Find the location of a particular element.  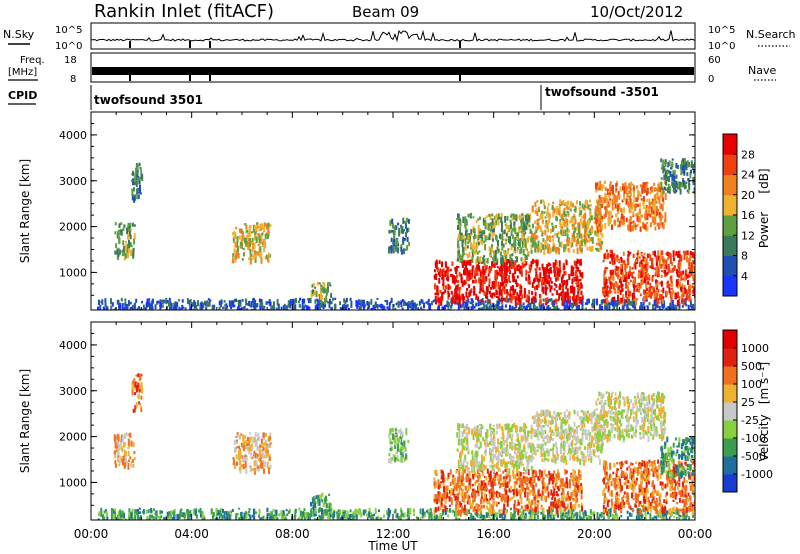

freq-tick-top: 18 is located at coordinates (70, 60).